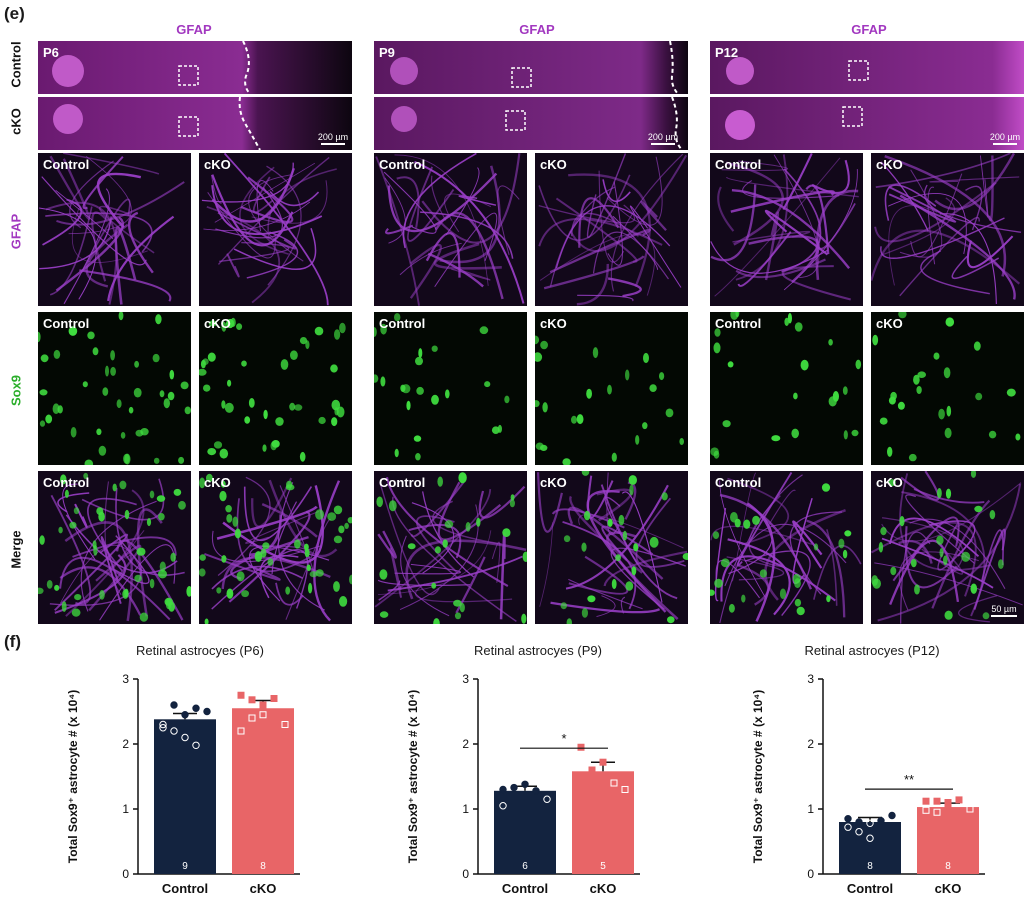 This screenshot has width=1034, height=905. I want to click on scale-bar-p12: 200 µm, so click(1005, 138).